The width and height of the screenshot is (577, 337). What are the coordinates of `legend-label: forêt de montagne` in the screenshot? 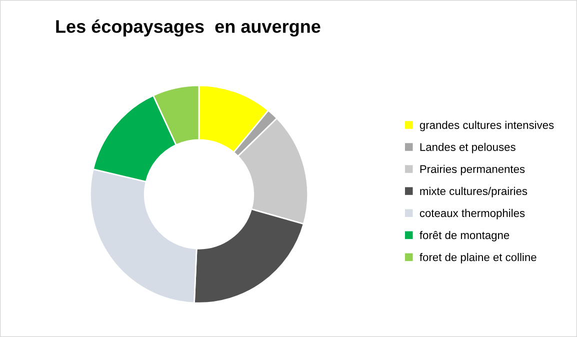 It's located at (465, 236).